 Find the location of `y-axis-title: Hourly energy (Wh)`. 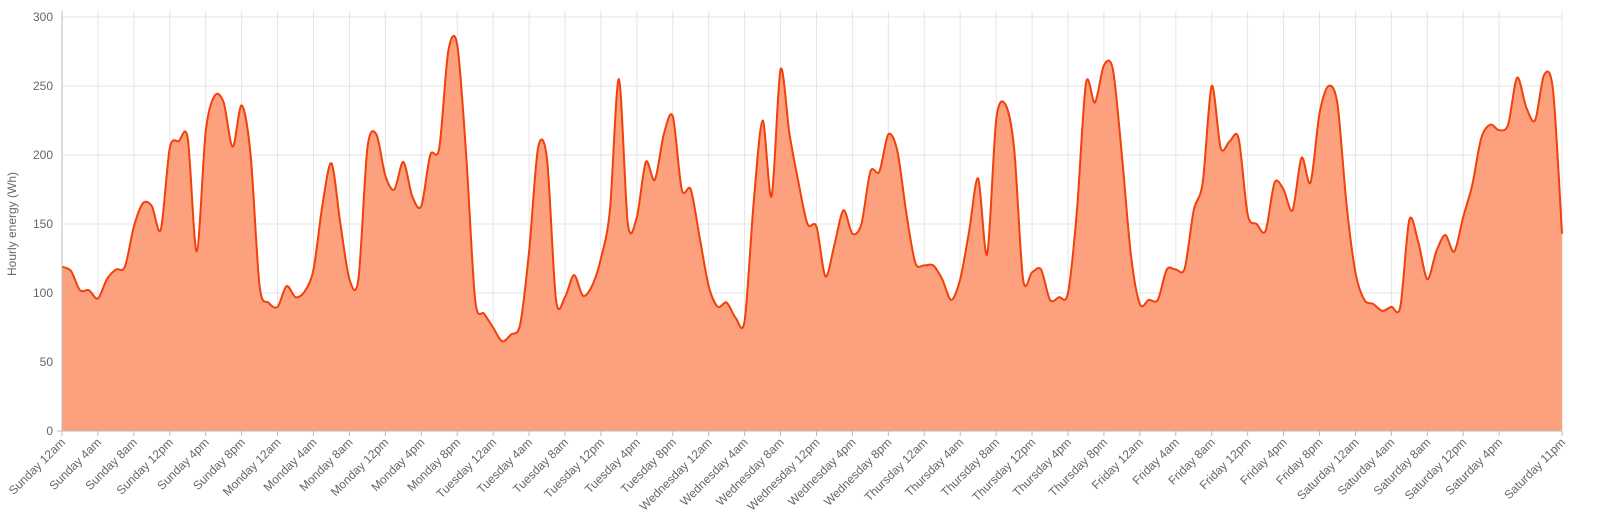

y-axis-title: Hourly energy (Wh) is located at coordinates (12, 224).